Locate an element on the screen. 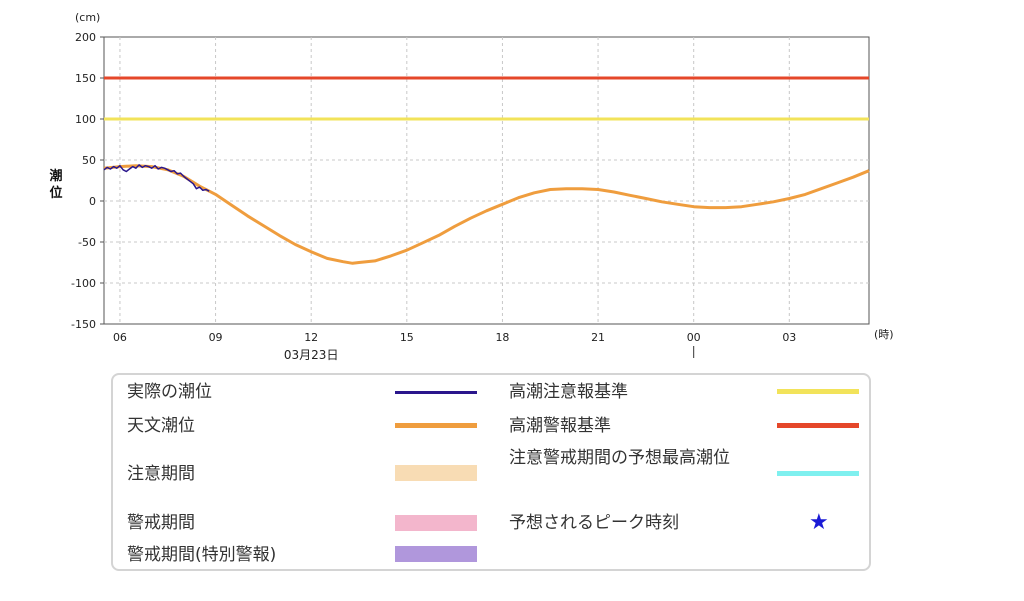 The width and height of the screenshot is (1024, 601). x-tick-label: 21 is located at coordinates (598, 337).